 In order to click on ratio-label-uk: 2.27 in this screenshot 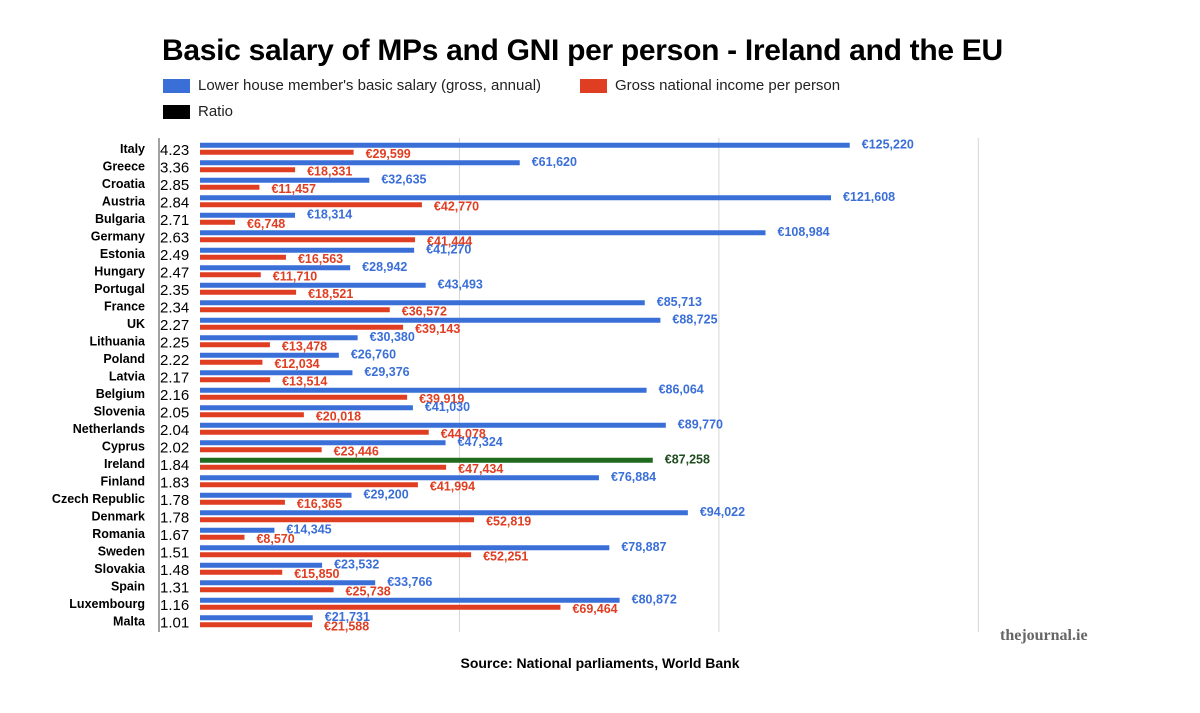, I will do `click(174, 325)`.